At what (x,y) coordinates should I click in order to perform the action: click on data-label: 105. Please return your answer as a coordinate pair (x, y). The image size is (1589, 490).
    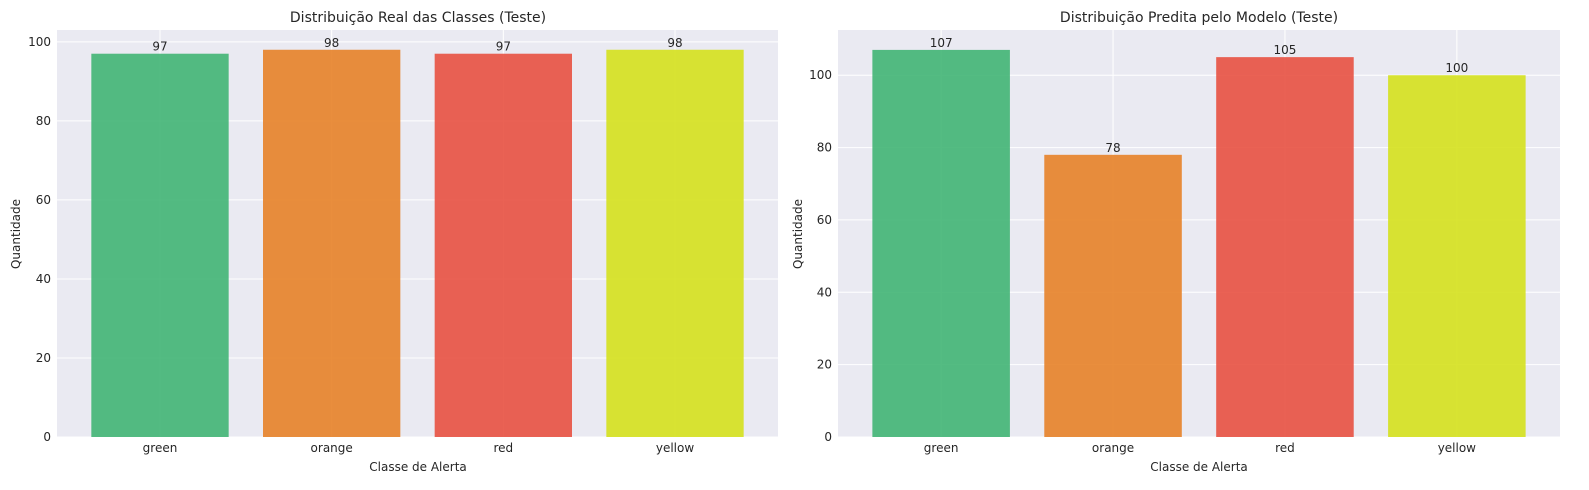
    Looking at the image, I should click on (1284, 50).